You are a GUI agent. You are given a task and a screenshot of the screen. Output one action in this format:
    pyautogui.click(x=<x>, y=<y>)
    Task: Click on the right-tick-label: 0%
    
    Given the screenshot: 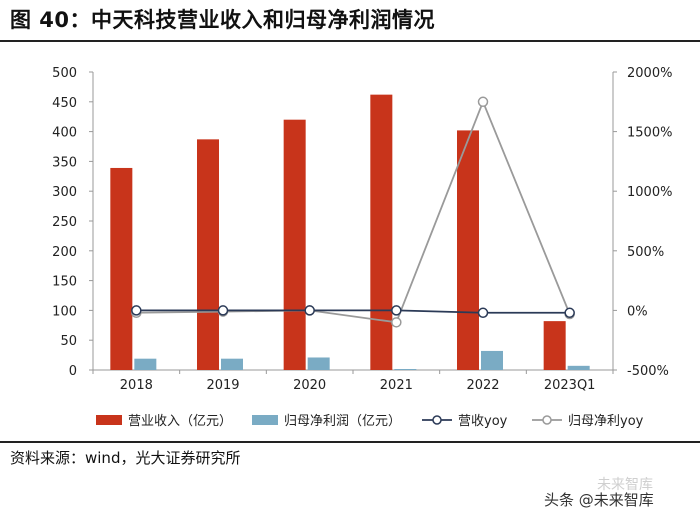 What is the action you would take?
    pyautogui.click(x=637, y=311)
    